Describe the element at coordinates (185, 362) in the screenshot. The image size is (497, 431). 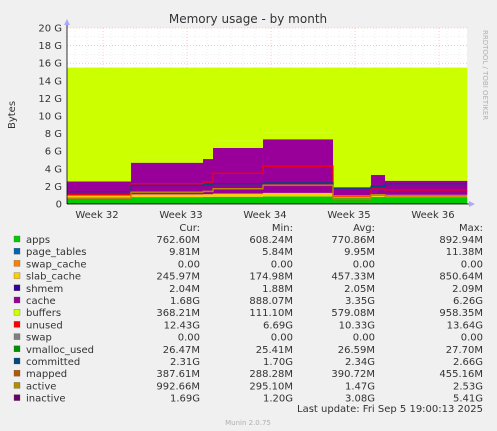
I see `legend-value: 2.31G` at that location.